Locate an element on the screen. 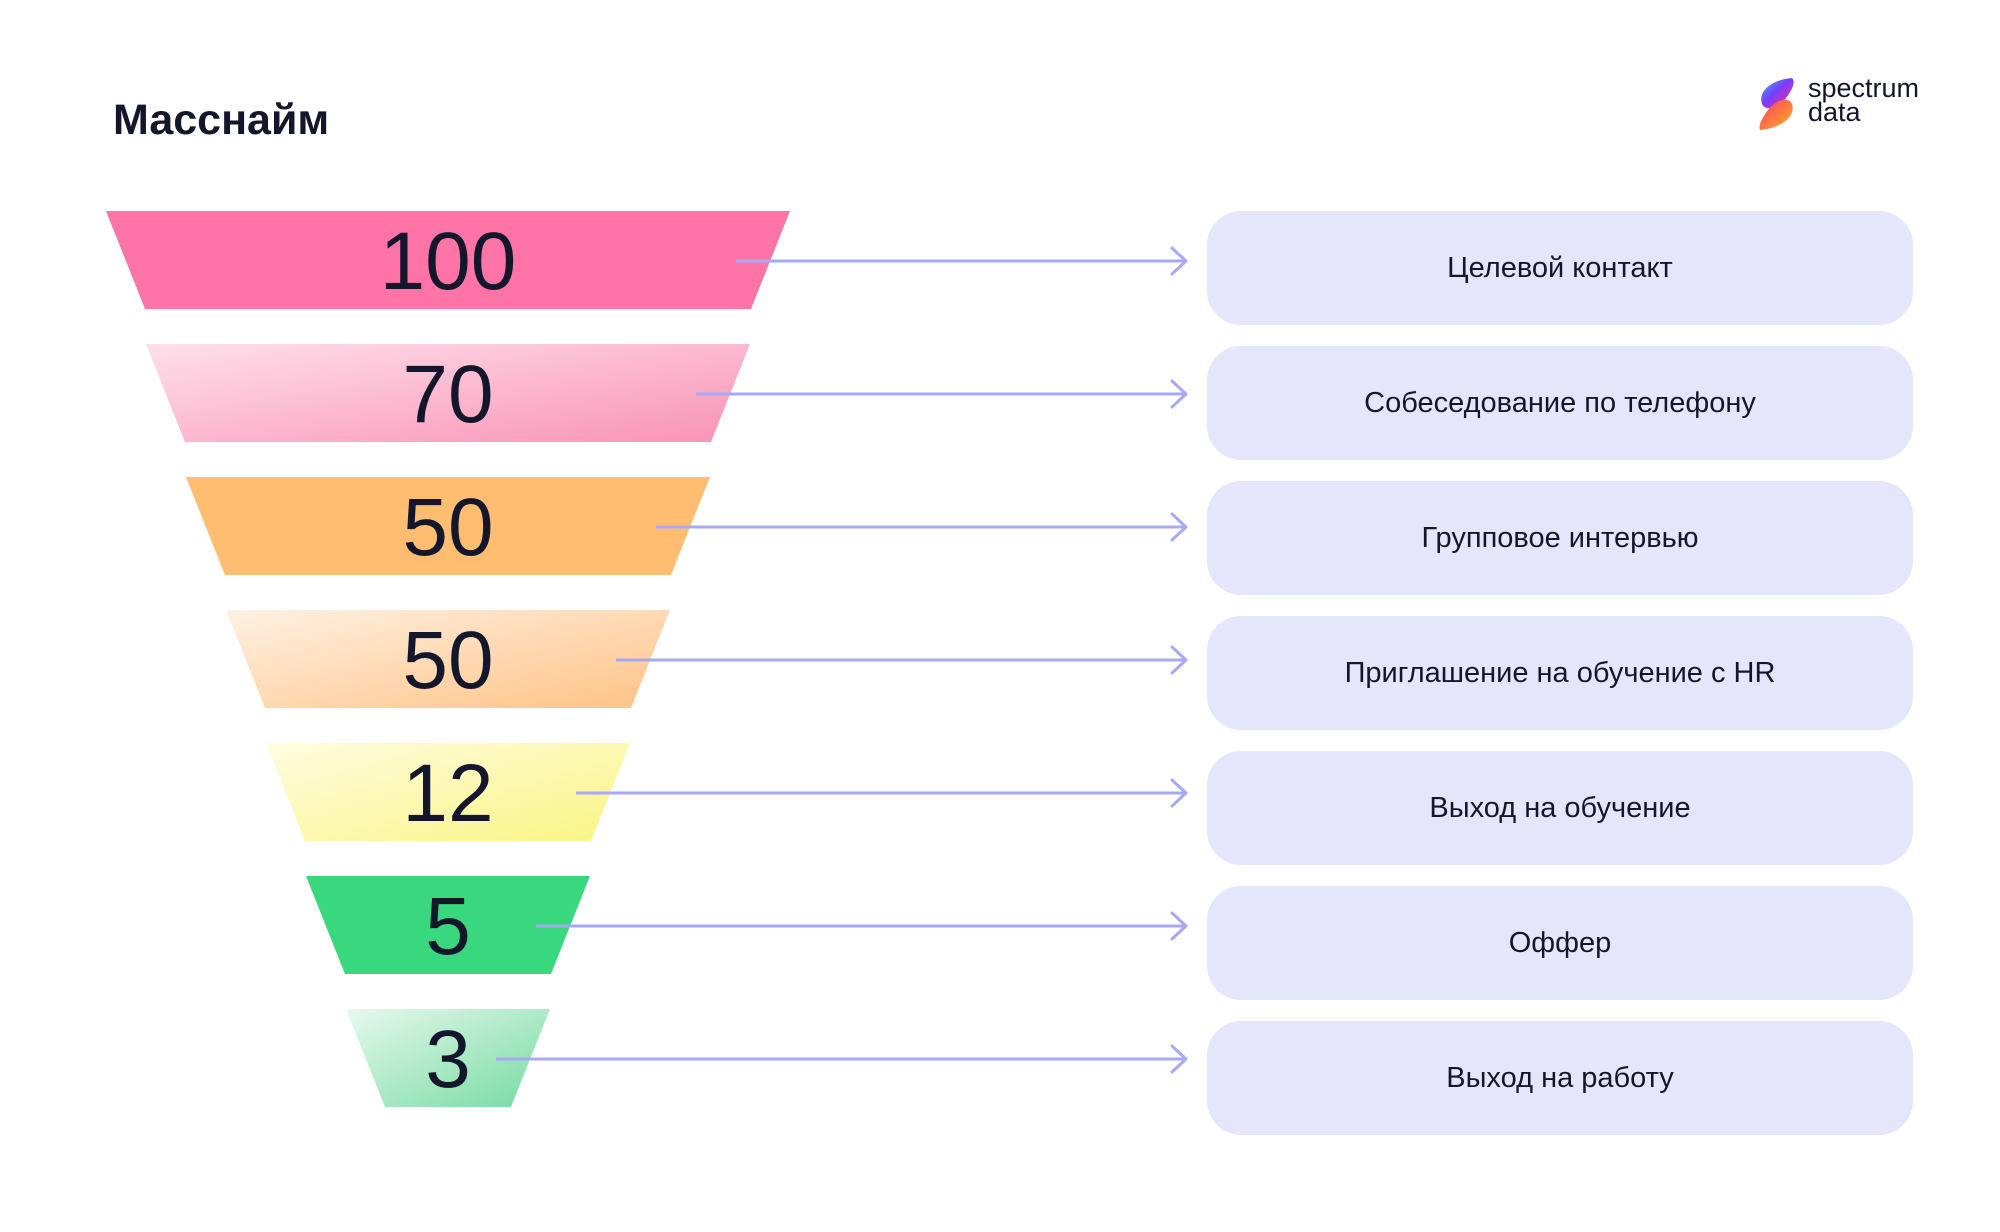 Image resolution: width=2000 pixels, height=1232 pixels. stage-label-2: Собеседование по телефону is located at coordinates (1560, 402).